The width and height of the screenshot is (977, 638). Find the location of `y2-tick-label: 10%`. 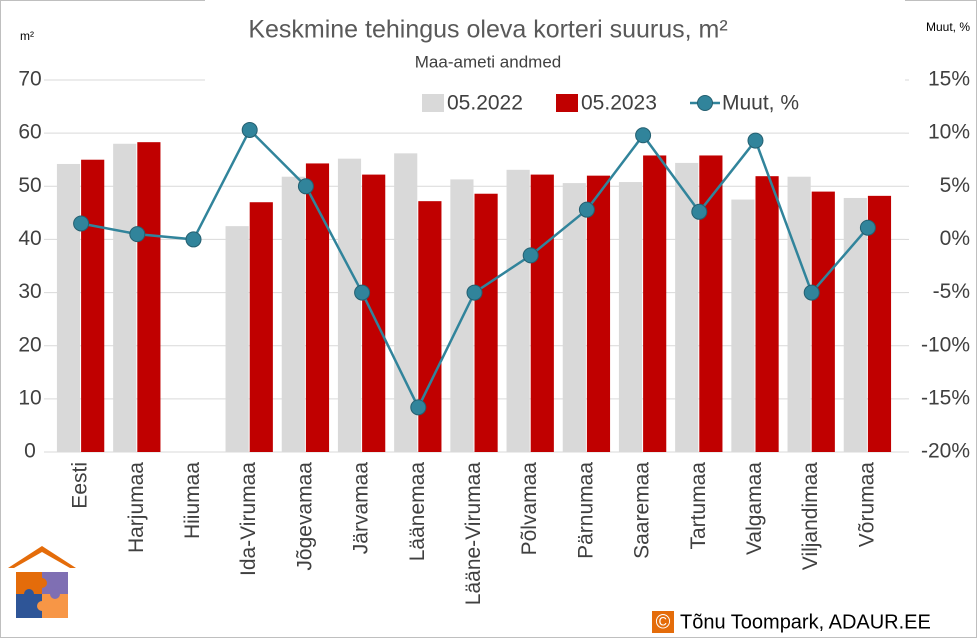

y2-tick-label: 10% is located at coordinates (949, 132).